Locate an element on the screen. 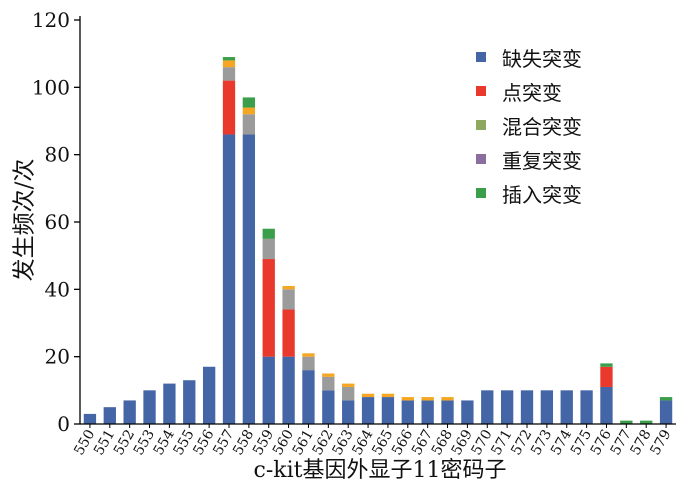  x-axis-title: c-kit基因外显子11密码子 is located at coordinates (380, 470).